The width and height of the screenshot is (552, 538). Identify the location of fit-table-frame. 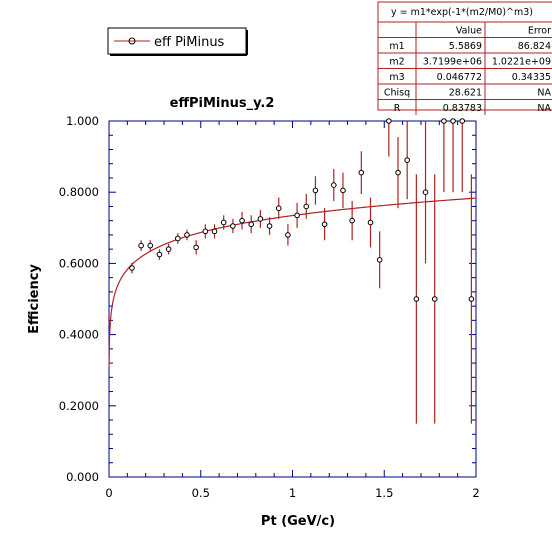
(464, 56).